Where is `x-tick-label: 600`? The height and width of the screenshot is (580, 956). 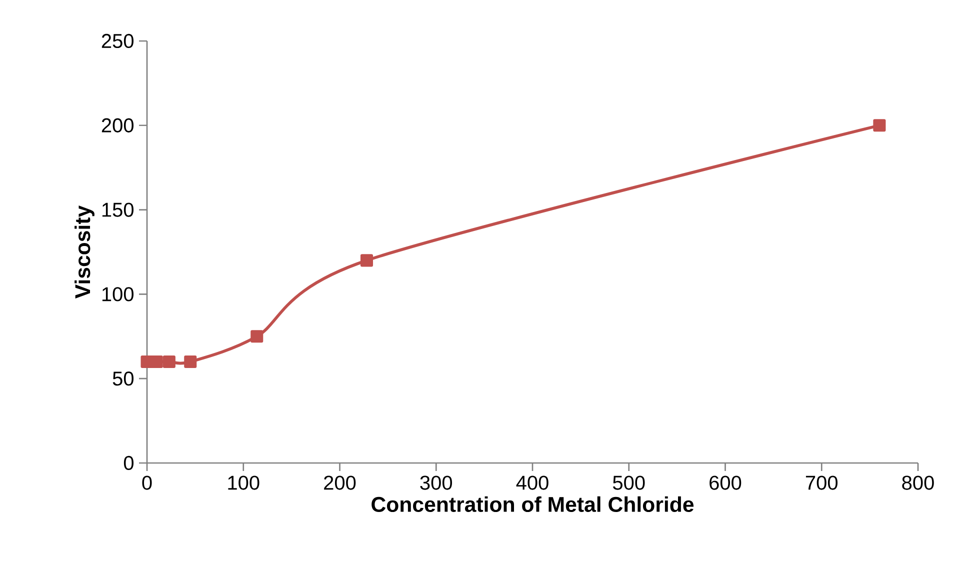
x-tick-label: 600 is located at coordinates (726, 483).